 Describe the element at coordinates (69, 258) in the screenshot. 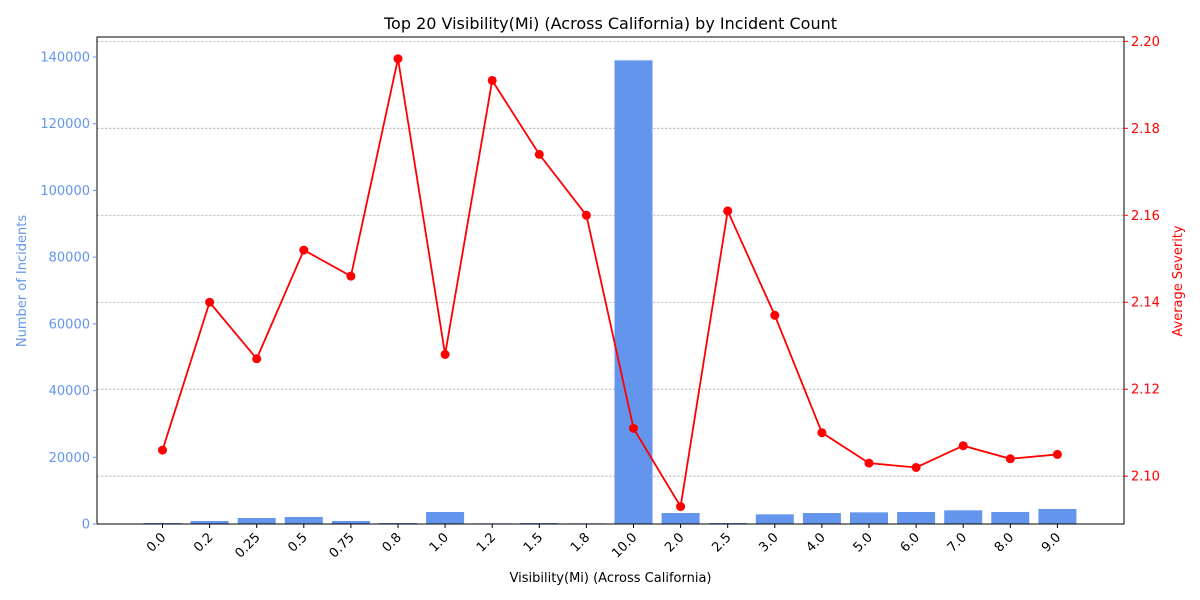

I see `left-tick-label: 80000` at that location.